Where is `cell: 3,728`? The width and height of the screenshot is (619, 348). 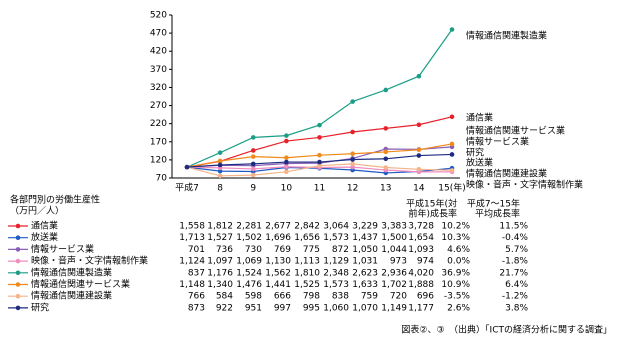 cell: 3,728 is located at coordinates (421, 227).